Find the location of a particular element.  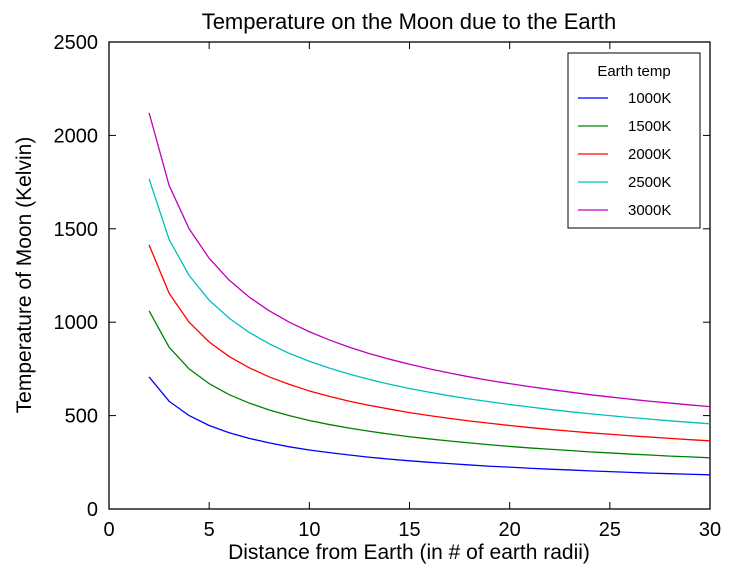

legend-label: 2000K is located at coordinates (649, 154).